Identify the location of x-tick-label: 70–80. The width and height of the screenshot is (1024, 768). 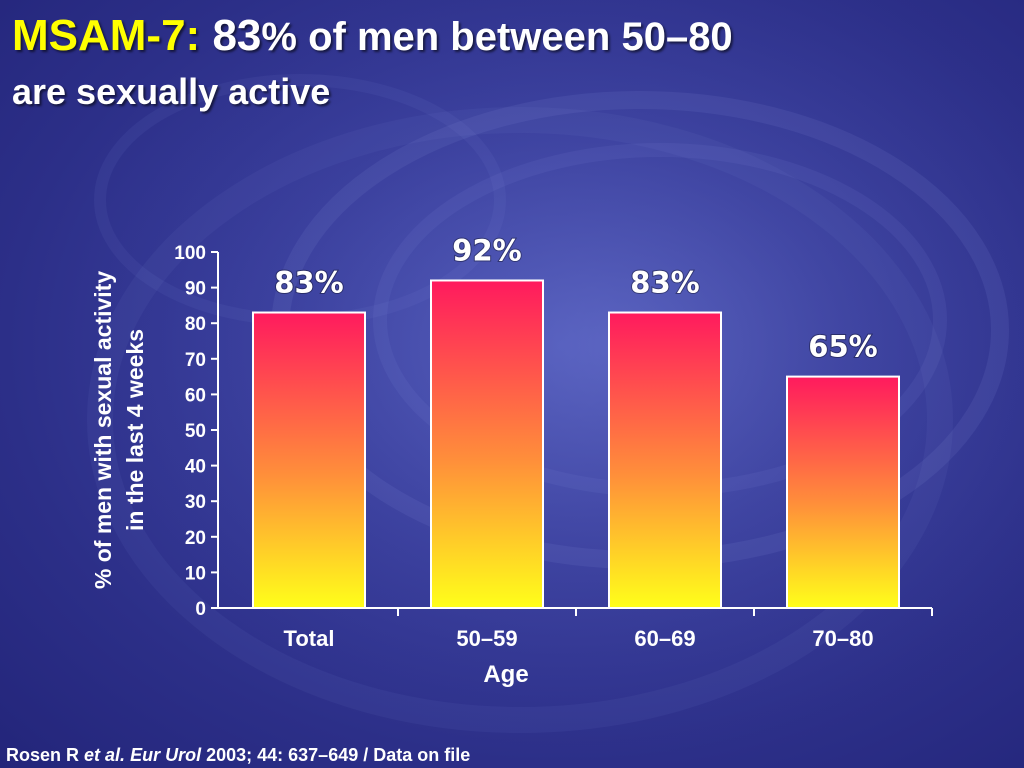
(842, 638).